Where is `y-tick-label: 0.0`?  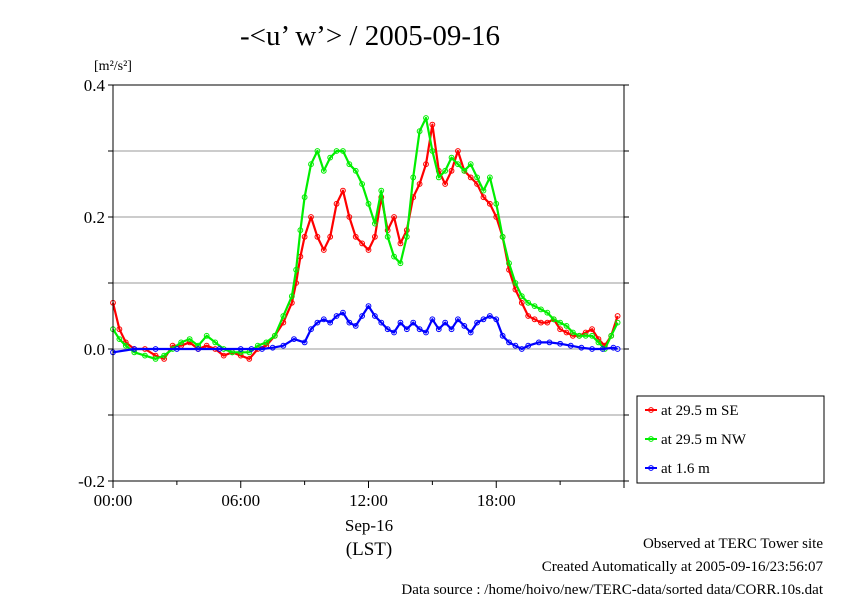 y-tick-label: 0.0 is located at coordinates (94, 349).